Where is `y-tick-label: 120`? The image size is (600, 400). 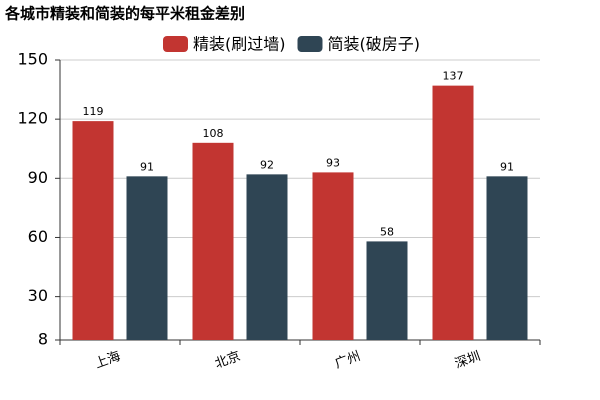
y-tick-label: 120 is located at coordinates (32, 118).